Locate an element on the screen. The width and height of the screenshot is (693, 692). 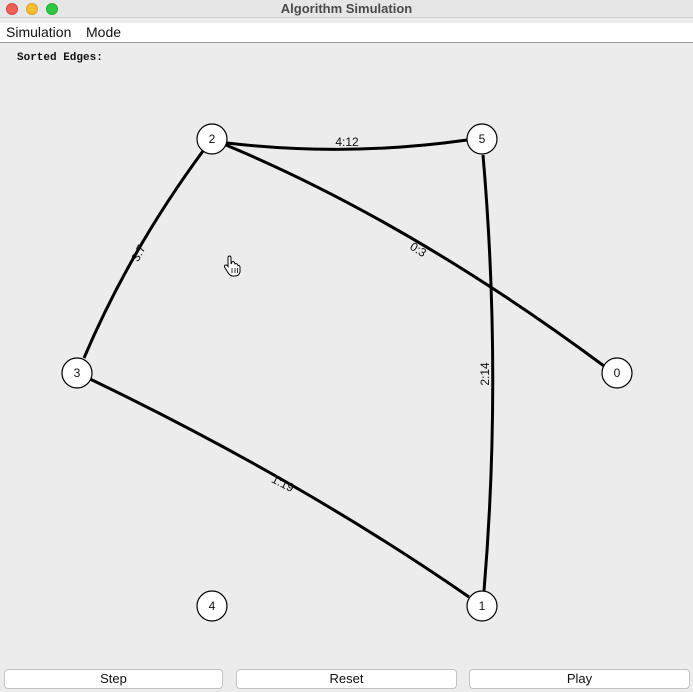
play-button: Play is located at coordinates (579, 679).